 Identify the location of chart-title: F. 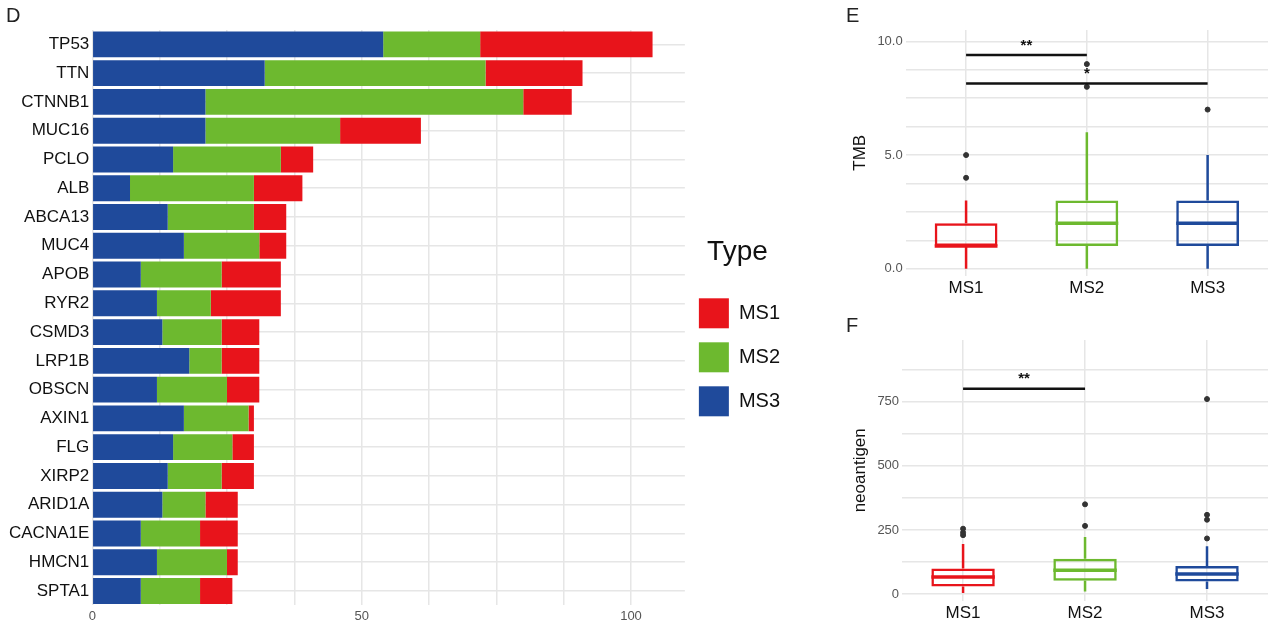
(852, 324).